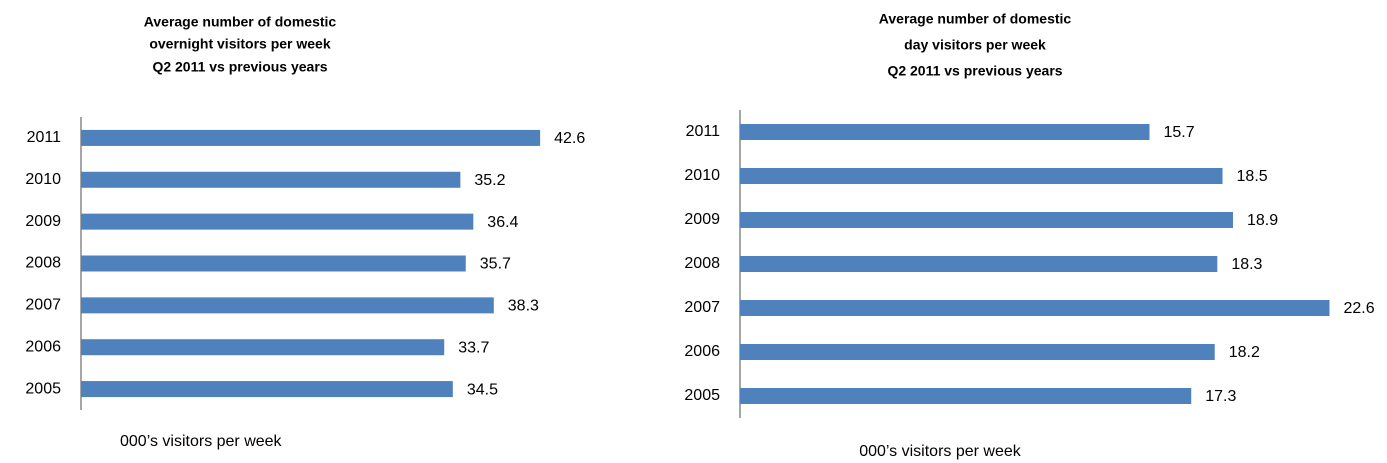  I want to click on data-label: 17.3, so click(1220, 396).